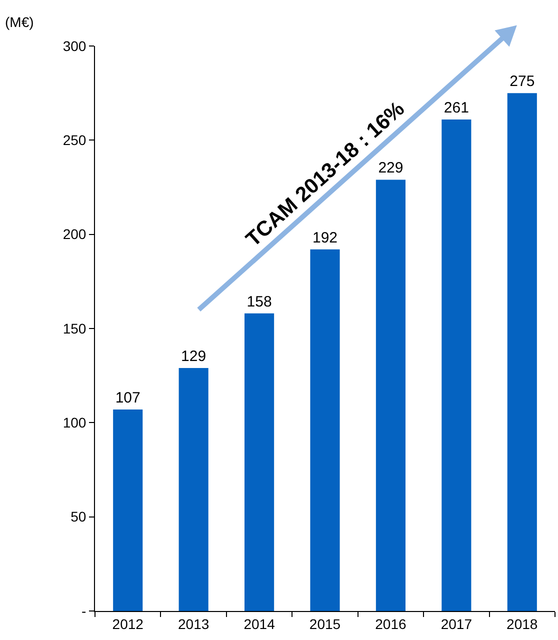 Image resolution: width=558 pixels, height=640 pixels. I want to click on data-label: 261, so click(456, 107).